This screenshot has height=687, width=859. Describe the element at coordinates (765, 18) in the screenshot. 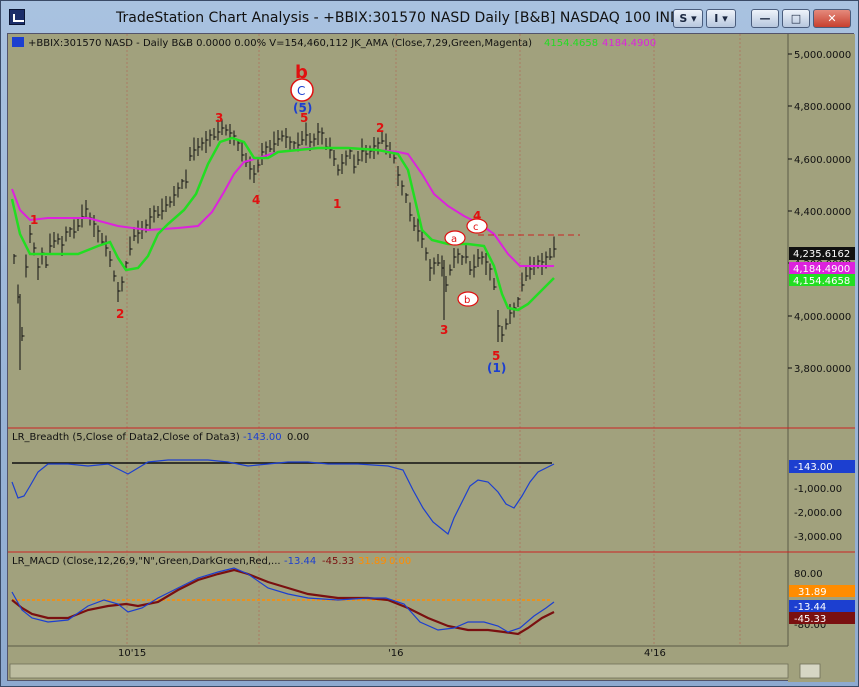

I see `minimize-button: —` at that location.